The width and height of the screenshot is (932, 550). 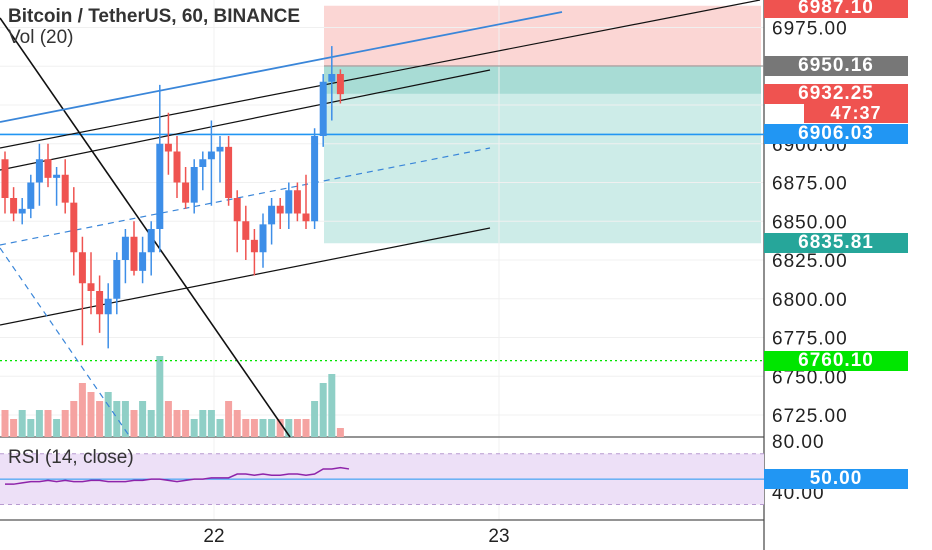 I want to click on volume-bars, so click(x=172, y=396).